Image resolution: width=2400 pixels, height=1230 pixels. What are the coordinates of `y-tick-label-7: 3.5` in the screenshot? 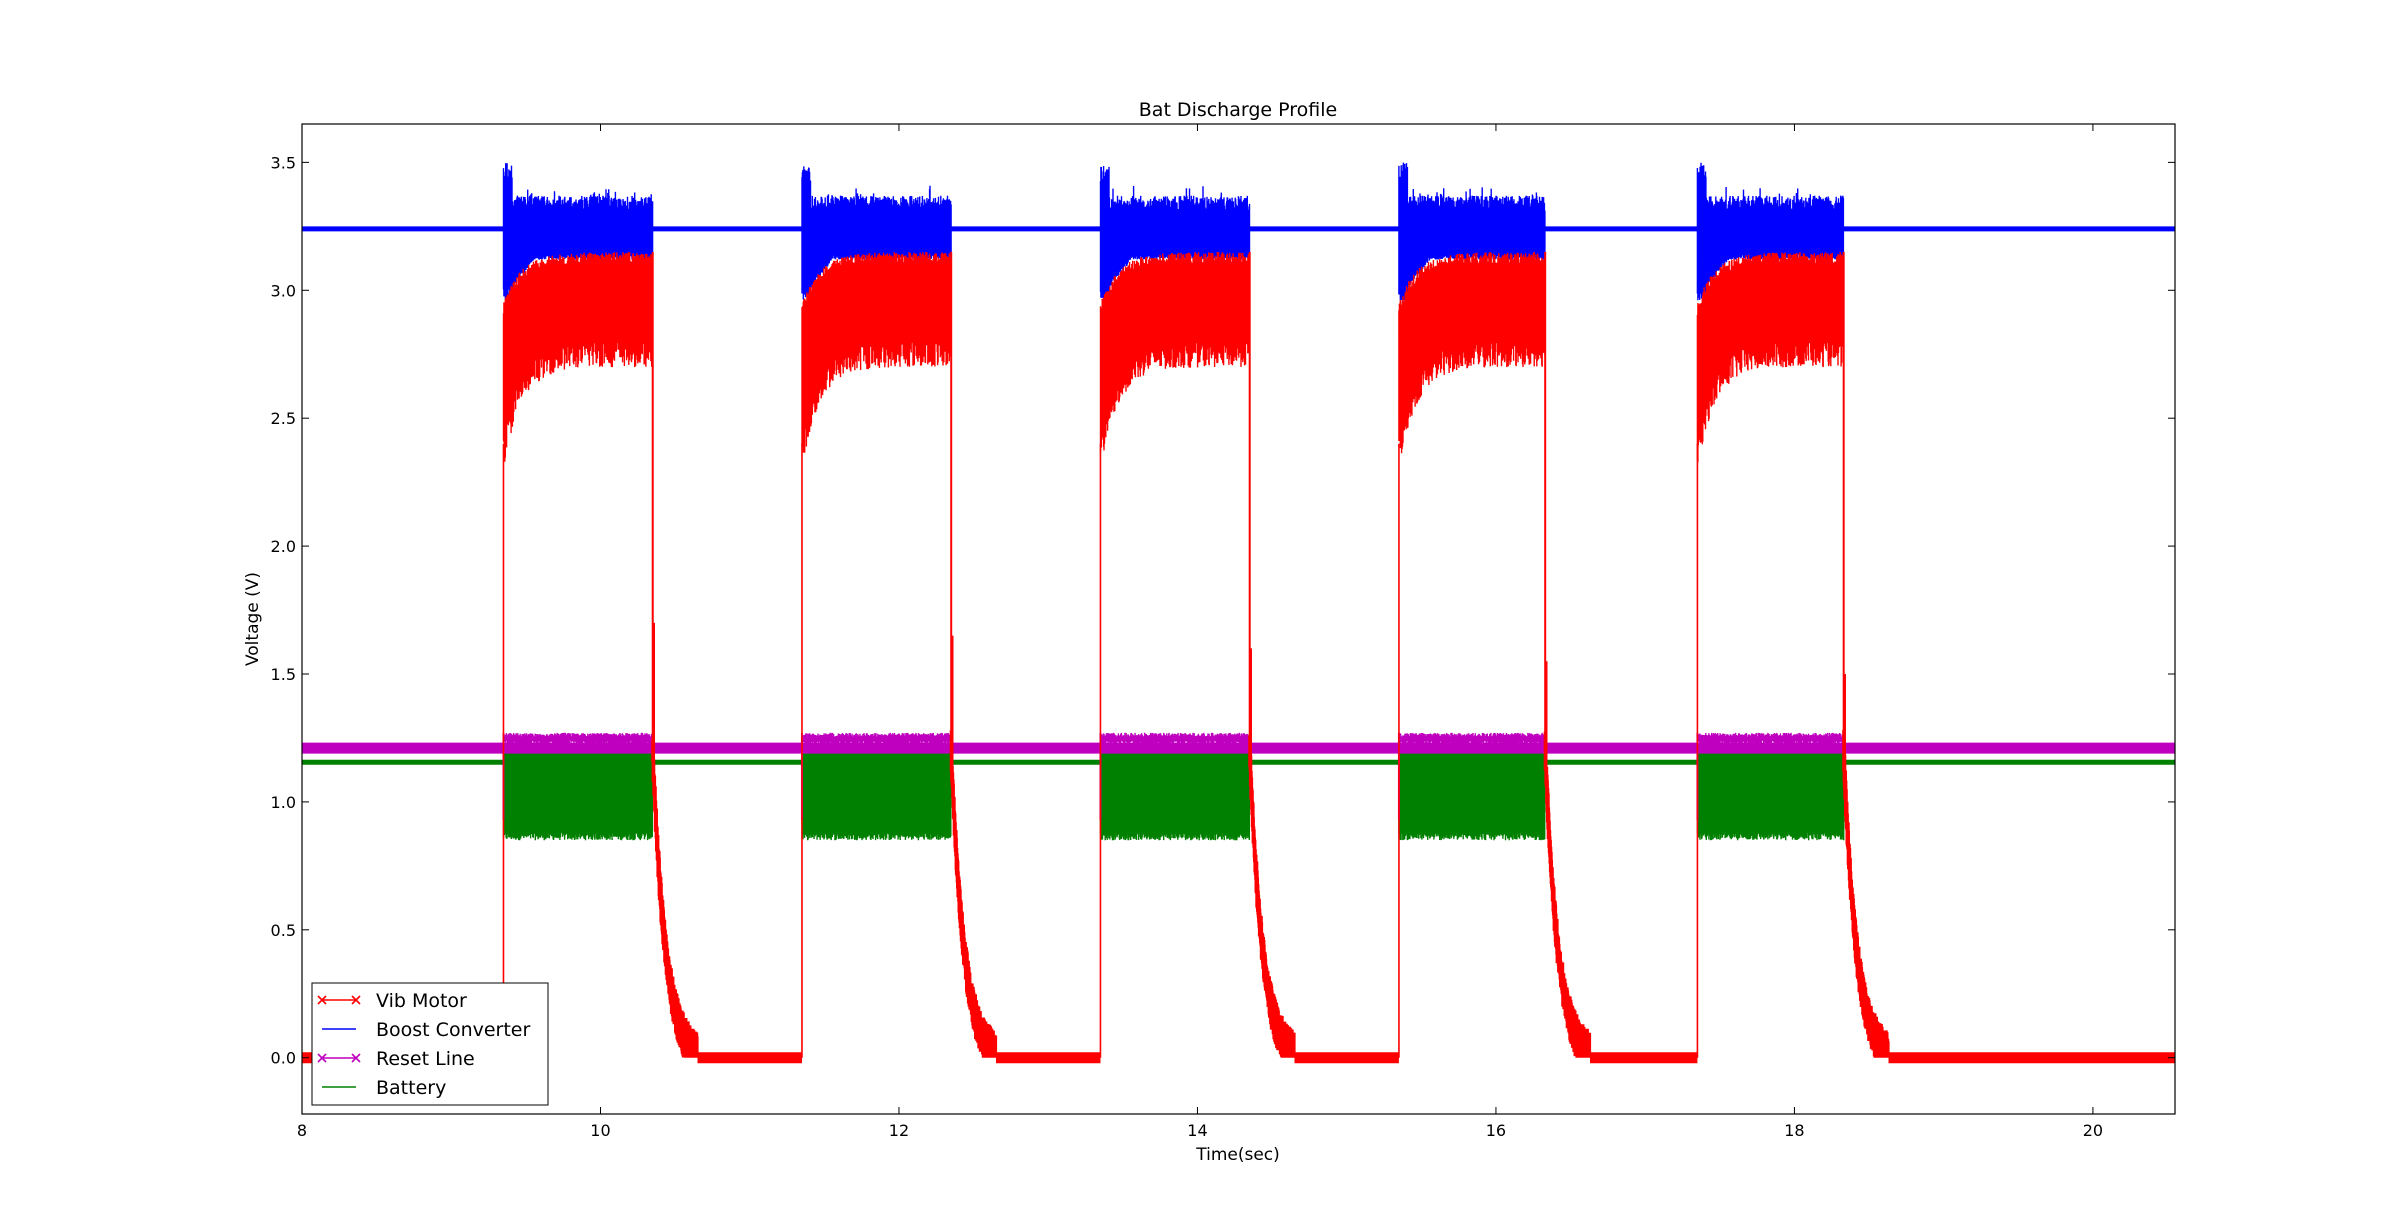 It's located at (283, 162).